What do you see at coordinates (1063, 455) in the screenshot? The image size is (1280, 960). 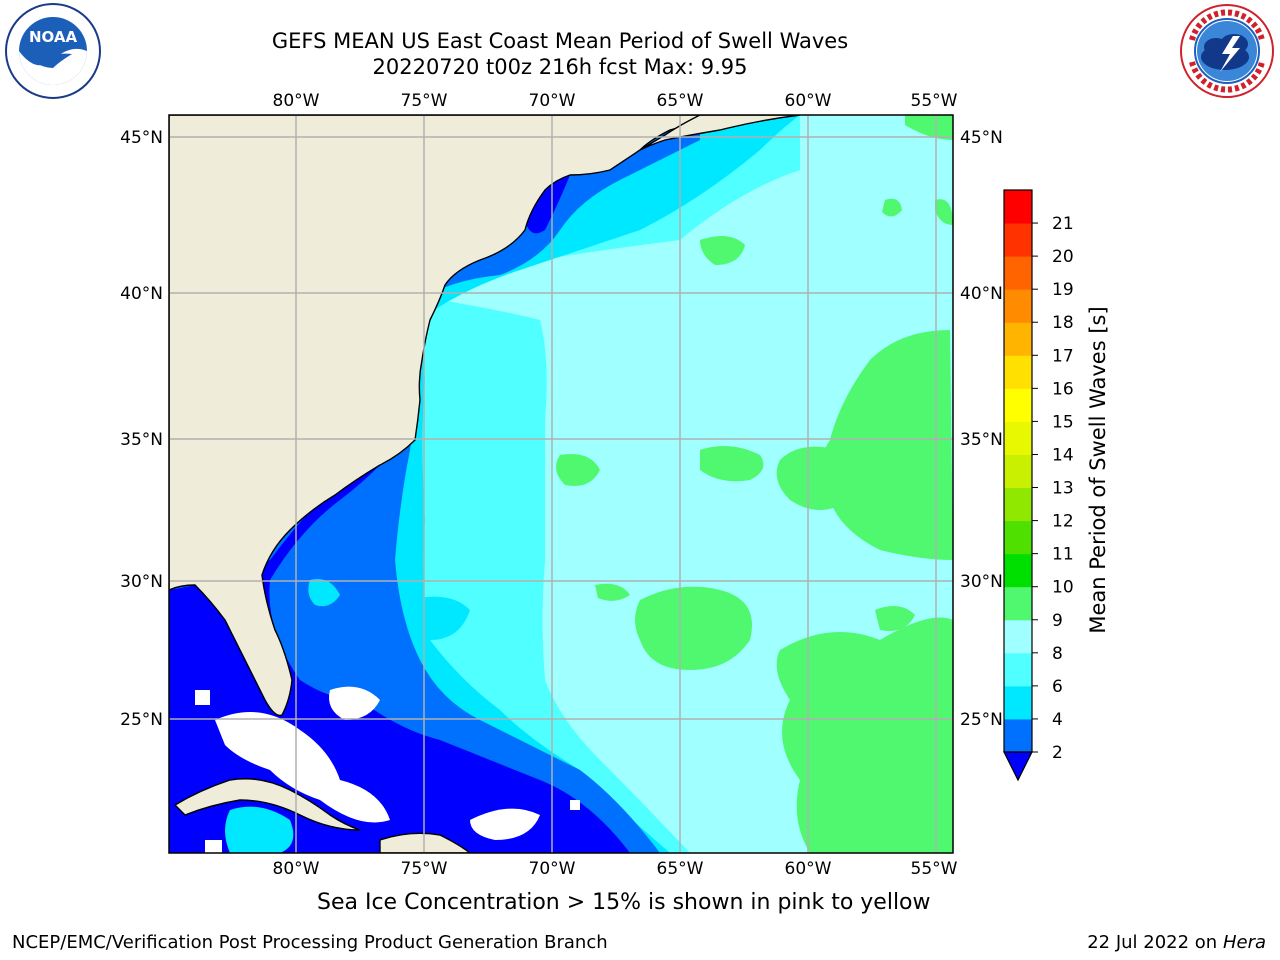 I see `colorbar-tick-label: 14` at bounding box center [1063, 455].